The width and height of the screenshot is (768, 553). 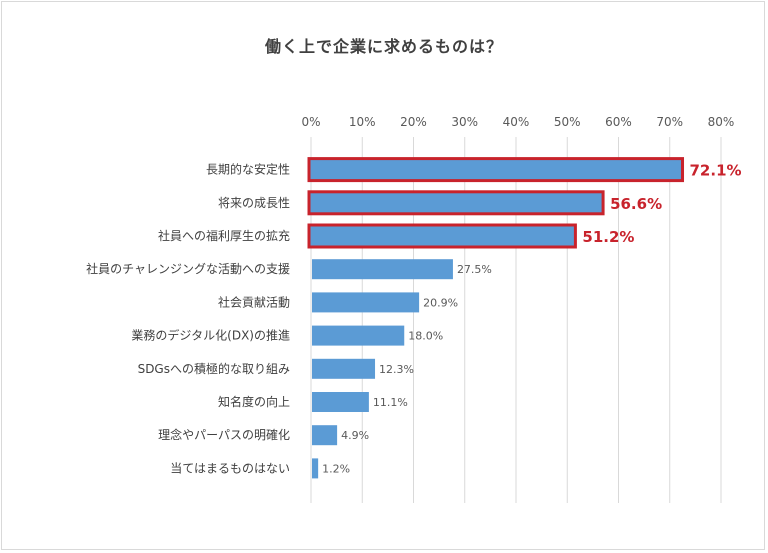 What do you see at coordinates (248, 169) in the screenshot?
I see `category-label: 長期的な安定性` at bounding box center [248, 169].